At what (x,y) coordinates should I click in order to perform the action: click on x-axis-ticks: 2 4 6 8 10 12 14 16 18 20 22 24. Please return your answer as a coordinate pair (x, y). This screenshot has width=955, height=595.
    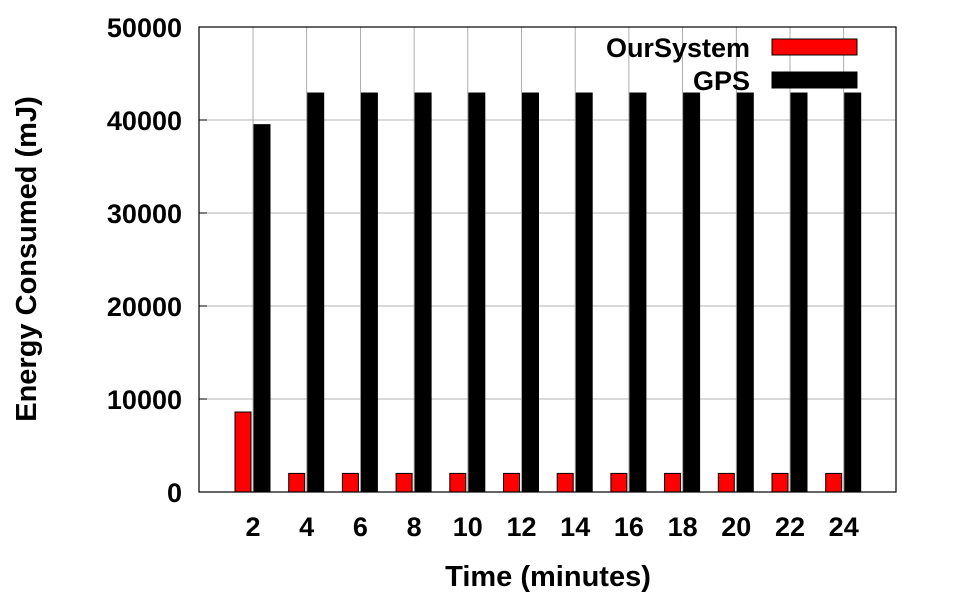
    Looking at the image, I should click on (551, 527).